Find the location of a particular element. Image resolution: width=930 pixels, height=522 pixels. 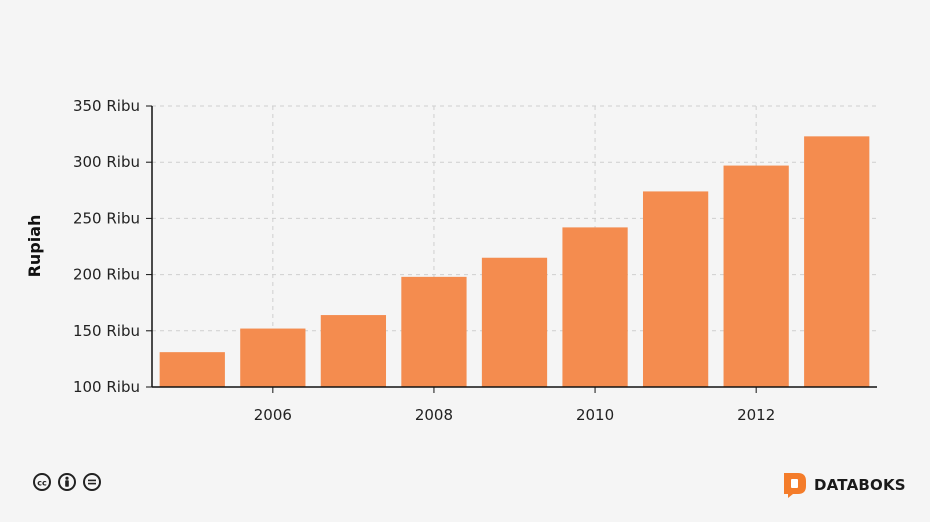

y-tick-label: 300 Ribu is located at coordinates (106, 162).